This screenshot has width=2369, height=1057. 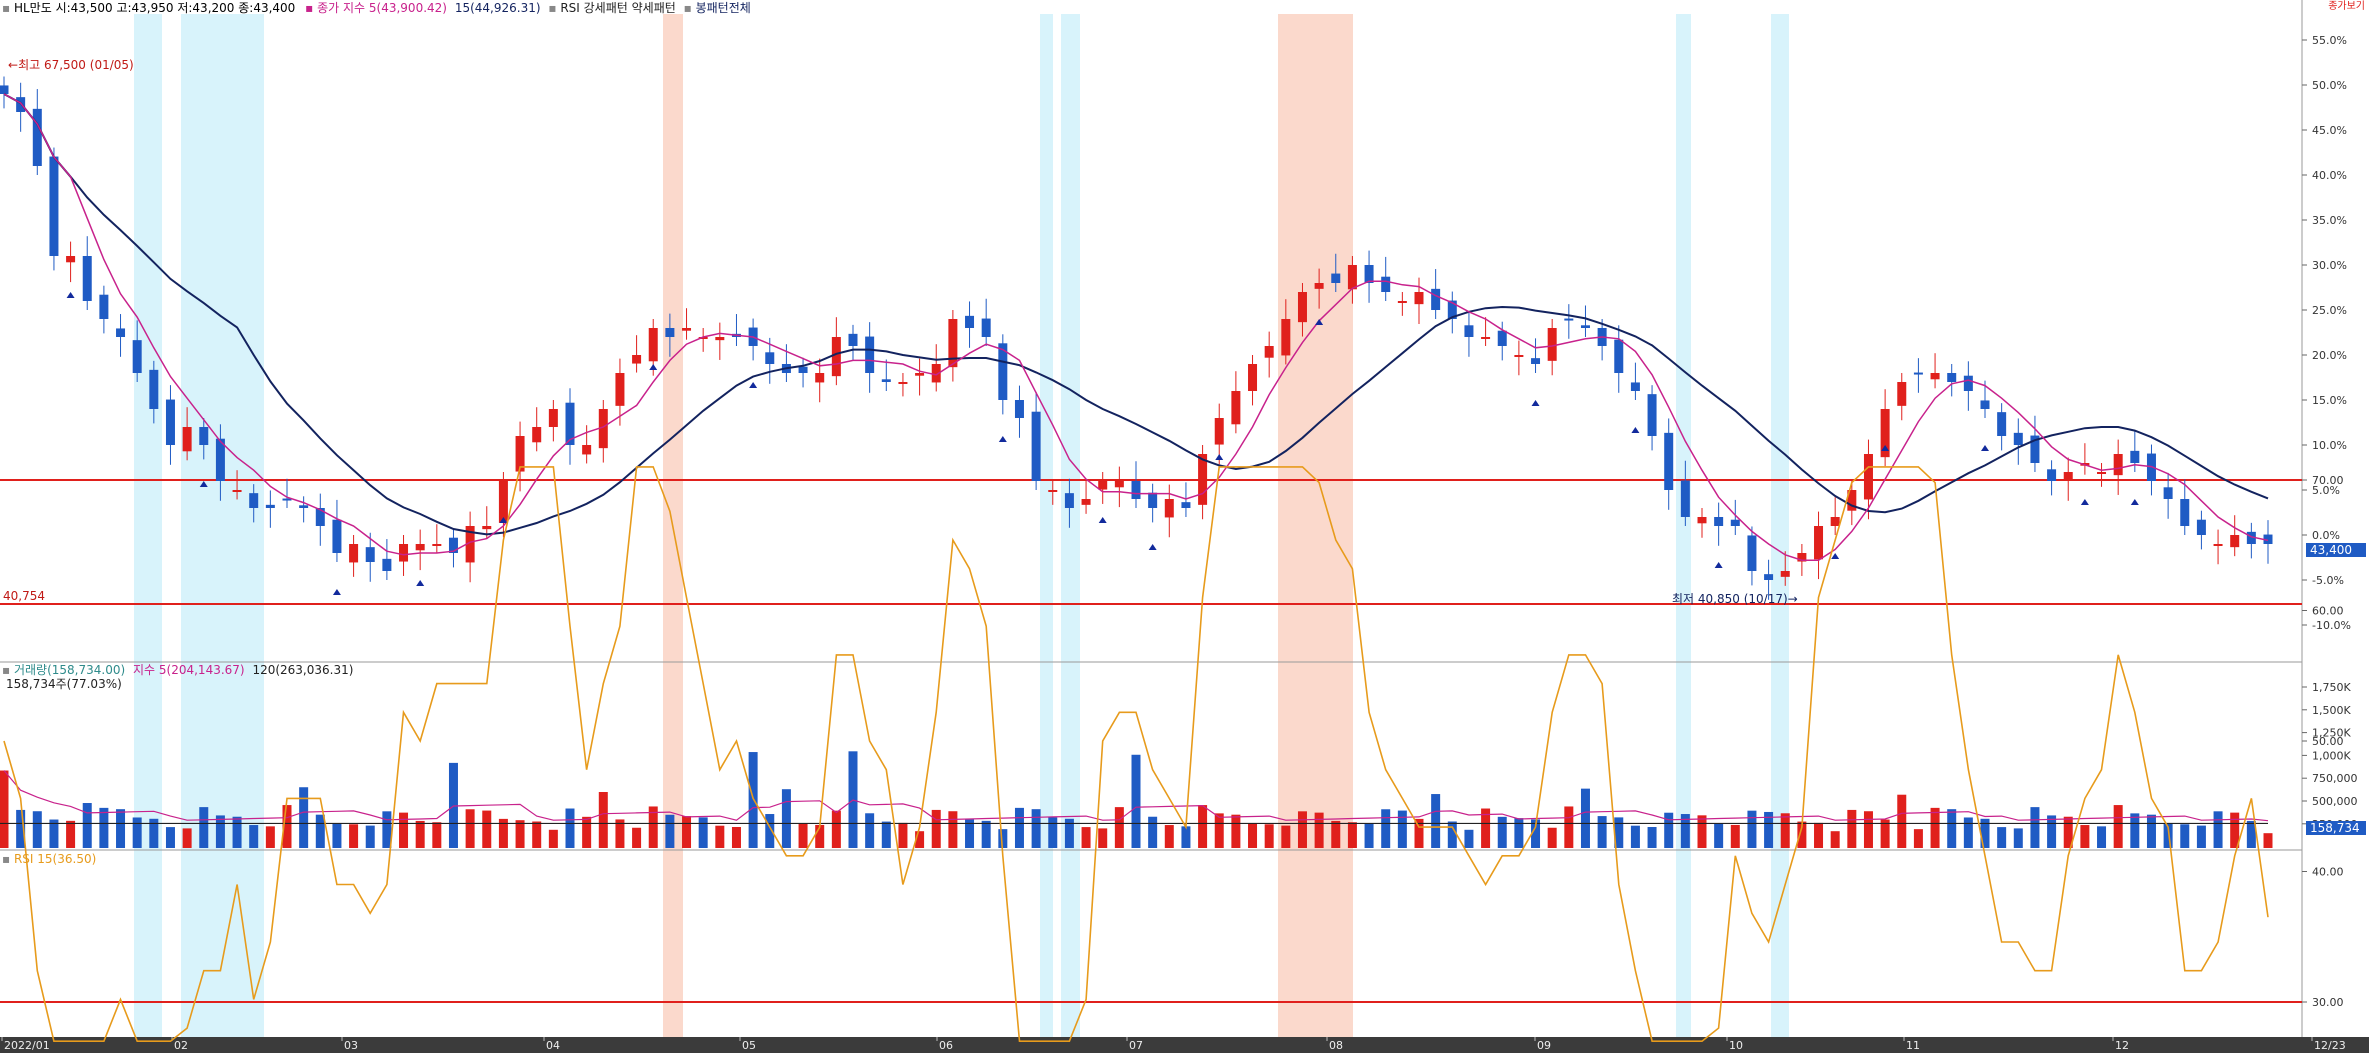 What do you see at coordinates (1544, 1045) in the screenshot?
I see `x-tick-label: 09` at bounding box center [1544, 1045].